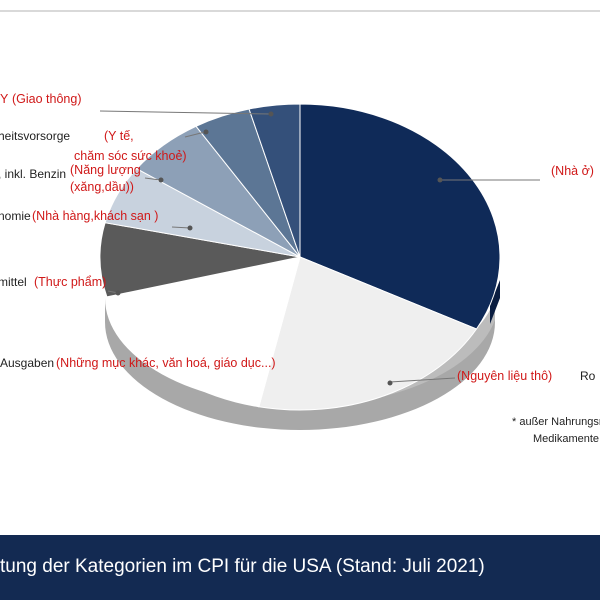  What do you see at coordinates (119, 136) in the screenshot?
I see `label-y-te-line1: (Y tế,` at bounding box center [119, 136].